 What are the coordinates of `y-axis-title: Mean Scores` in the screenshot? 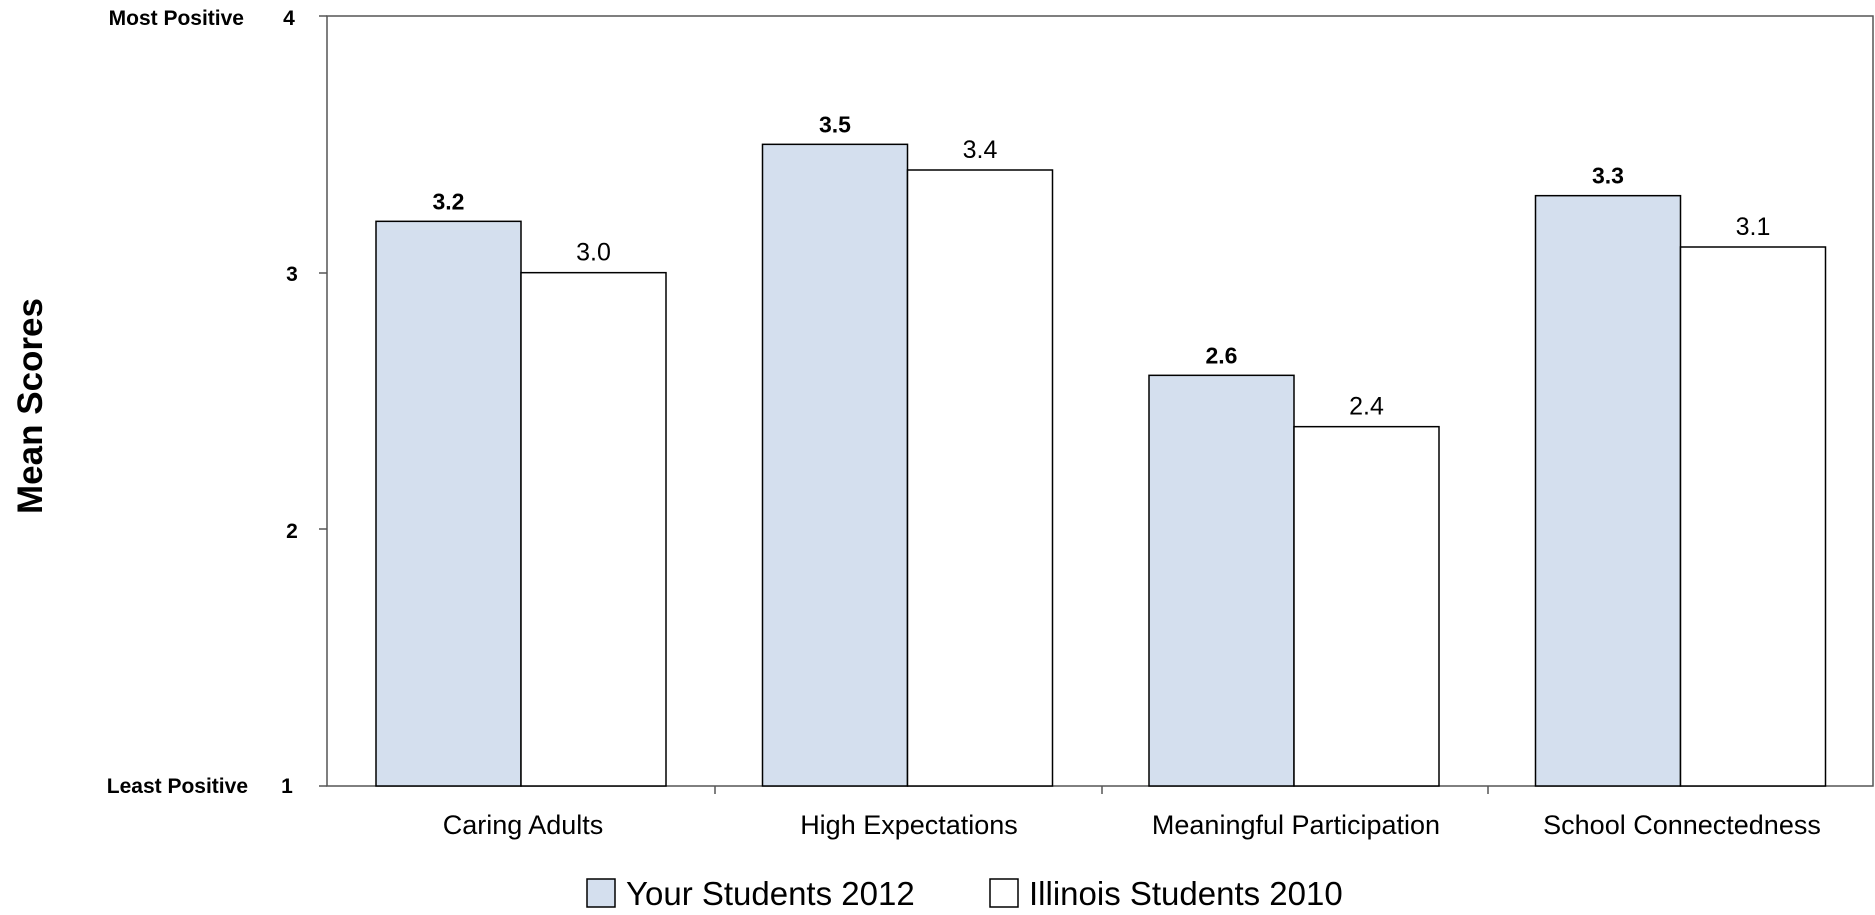 It's located at (30, 406).